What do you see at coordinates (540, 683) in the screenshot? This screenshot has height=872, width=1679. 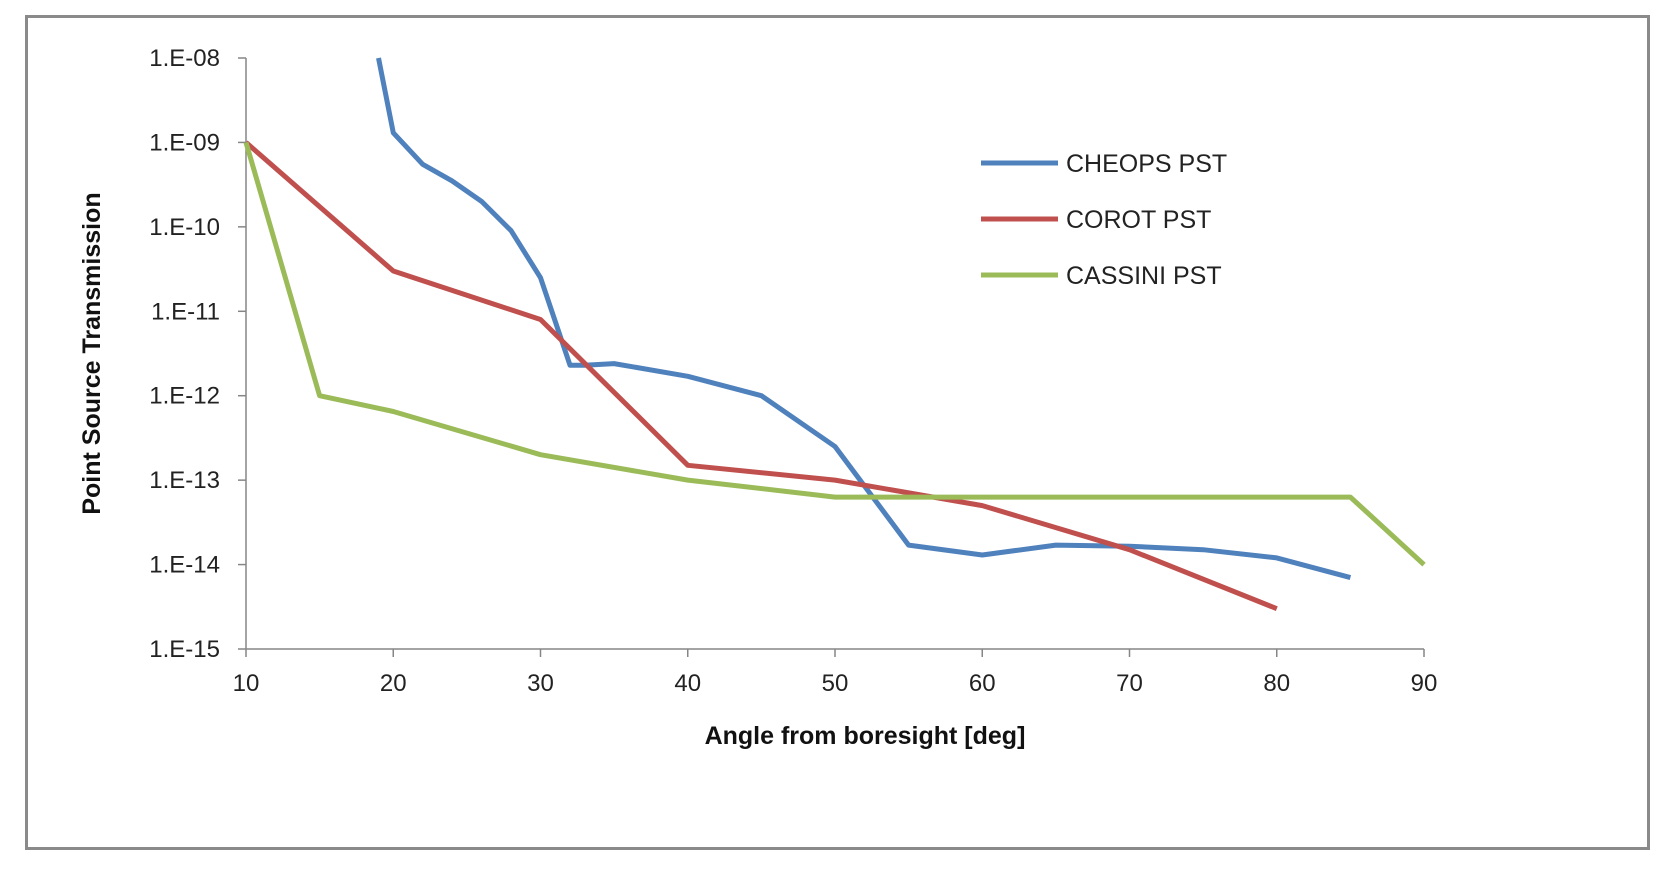 I see `x-tick-label: 30` at bounding box center [540, 683].